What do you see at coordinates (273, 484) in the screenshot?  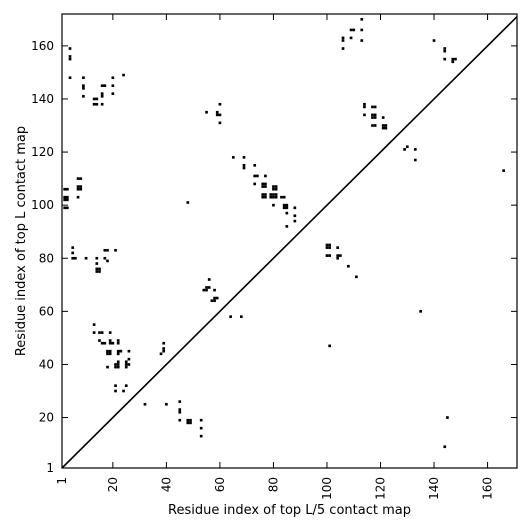 I see `x-tick-label: 80` at bounding box center [273, 484].